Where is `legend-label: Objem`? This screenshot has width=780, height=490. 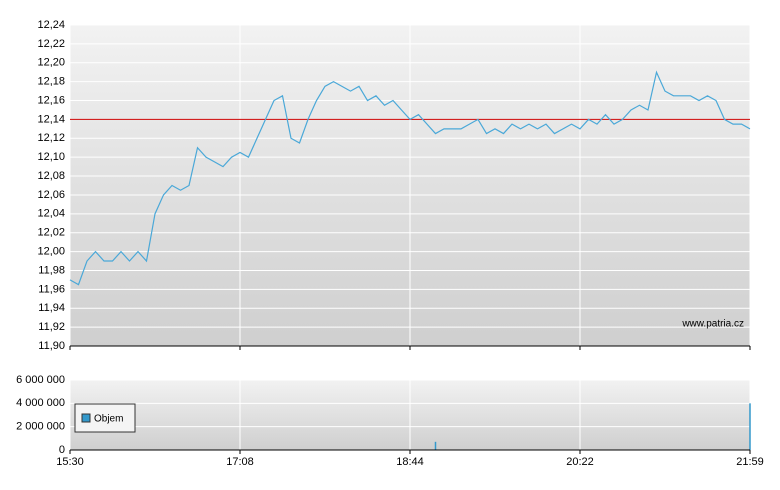
legend-label: Objem is located at coordinates (108, 419).